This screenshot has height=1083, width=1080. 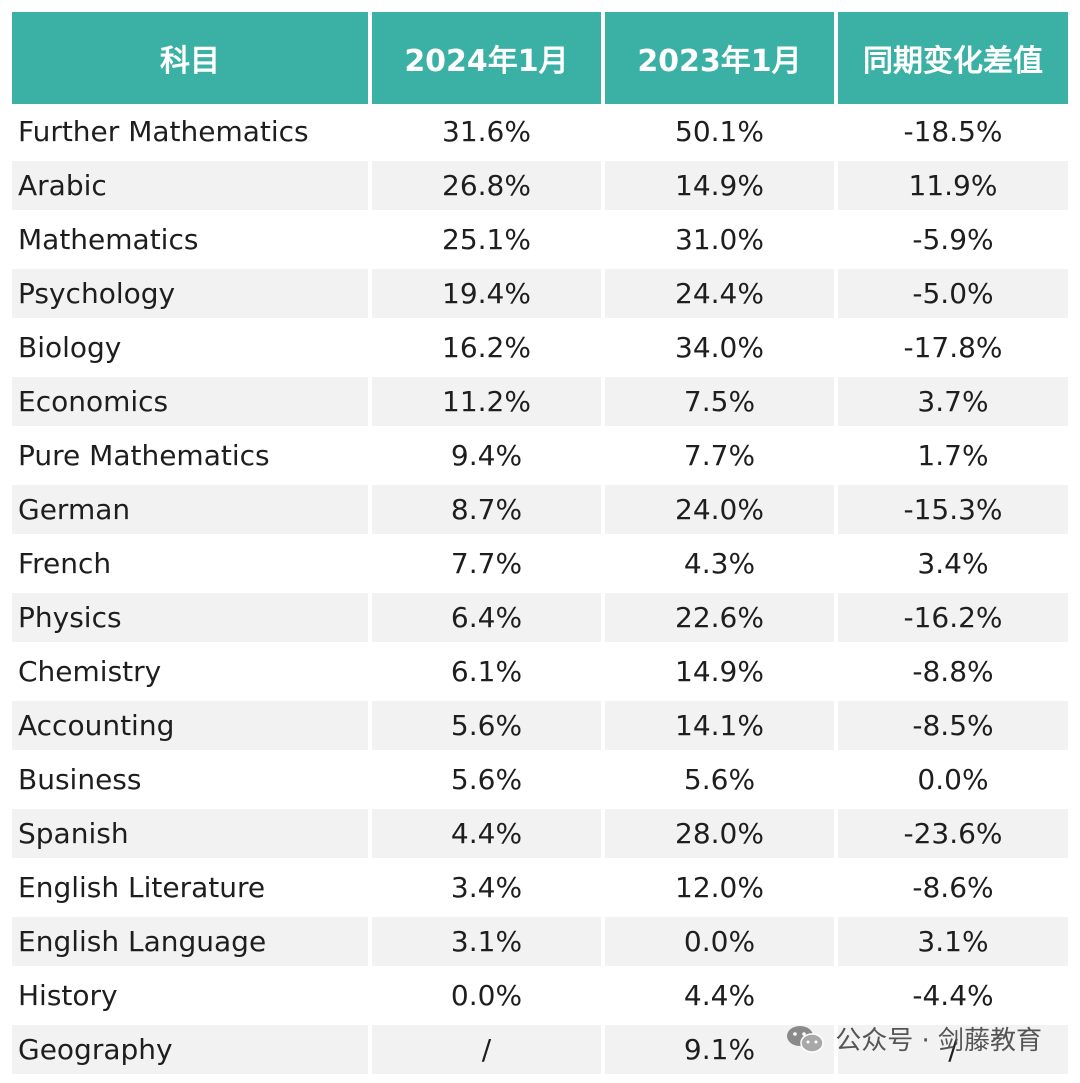 What do you see at coordinates (540, 782) in the screenshot?
I see `table-row: Business 5.6% 5.6% 0.0%` at bounding box center [540, 782].